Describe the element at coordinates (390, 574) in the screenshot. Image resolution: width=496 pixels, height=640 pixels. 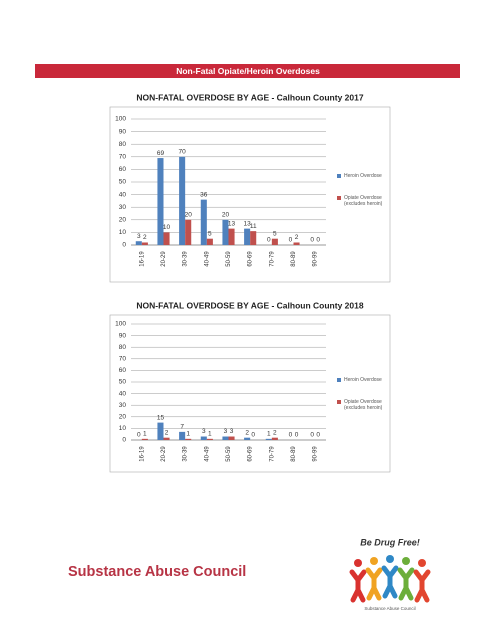
I see `logo: Be Drug Free! Substance Abuse Council` at that location.